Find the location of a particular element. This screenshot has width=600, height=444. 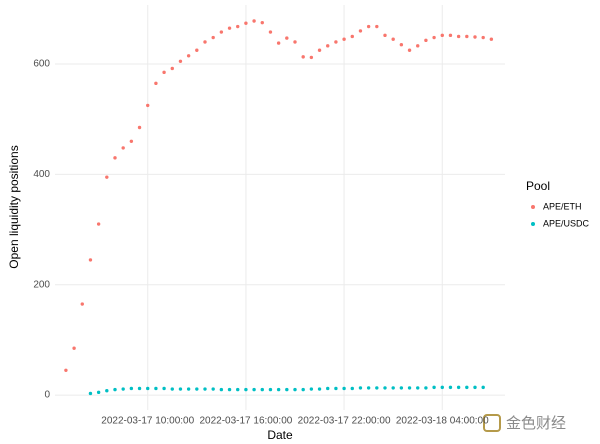

y-tick-label: 400 is located at coordinates (41, 174).